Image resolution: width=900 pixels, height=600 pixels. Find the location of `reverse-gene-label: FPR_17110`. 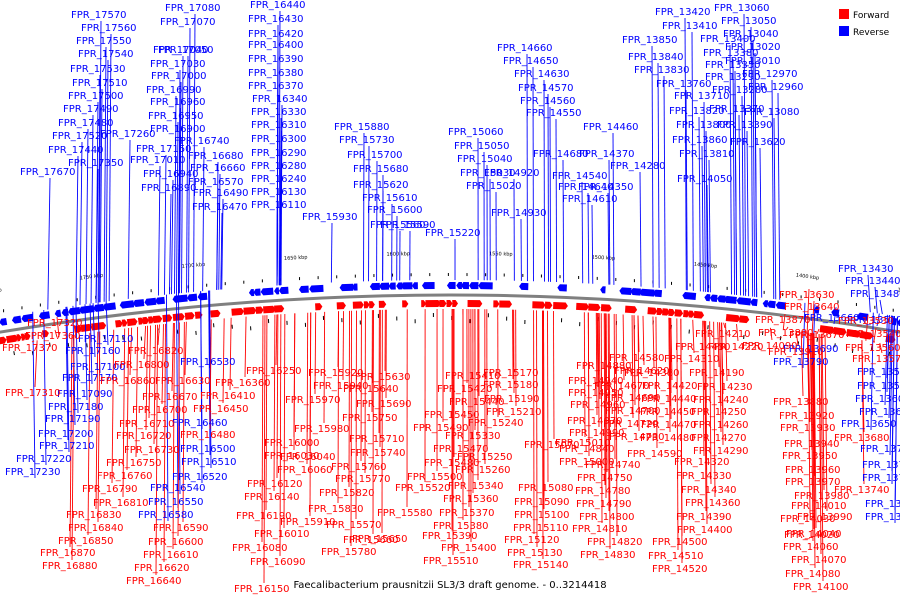

reverse-gene-label: FPR_17110 is located at coordinates (106, 339).